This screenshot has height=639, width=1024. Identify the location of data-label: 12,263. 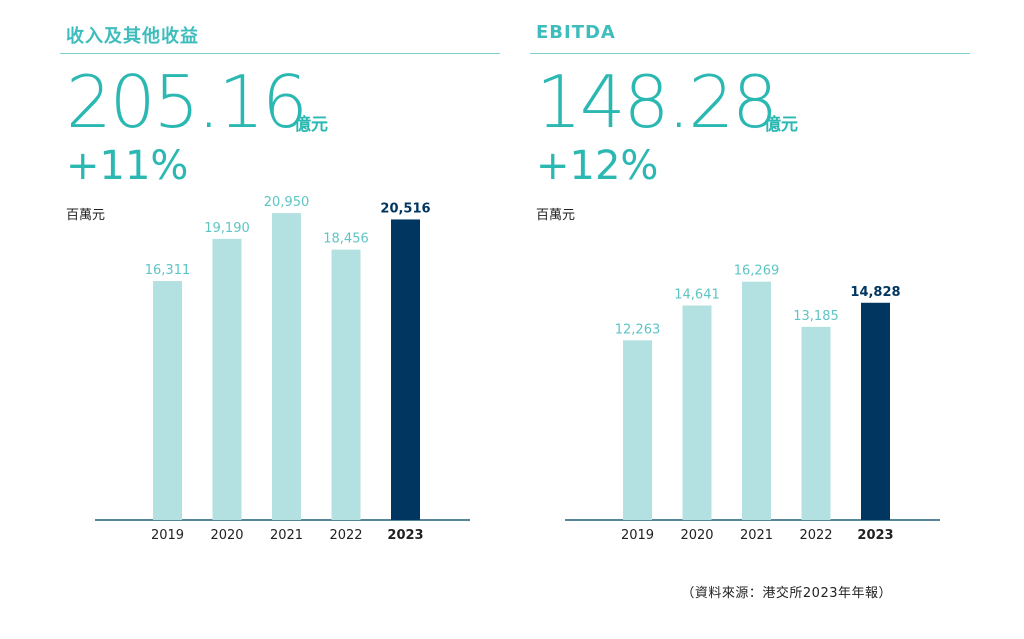
(638, 329).